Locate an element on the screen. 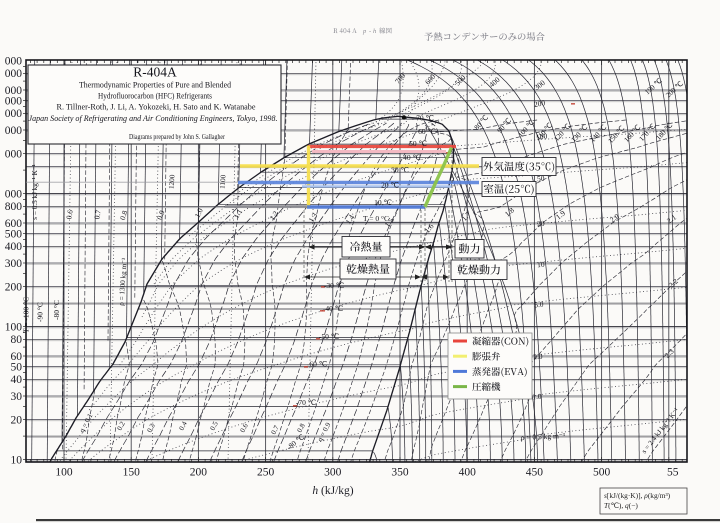 The width and height of the screenshot is (720, 523). svg-text: T = 0 °C is located at coordinates (376, 218).